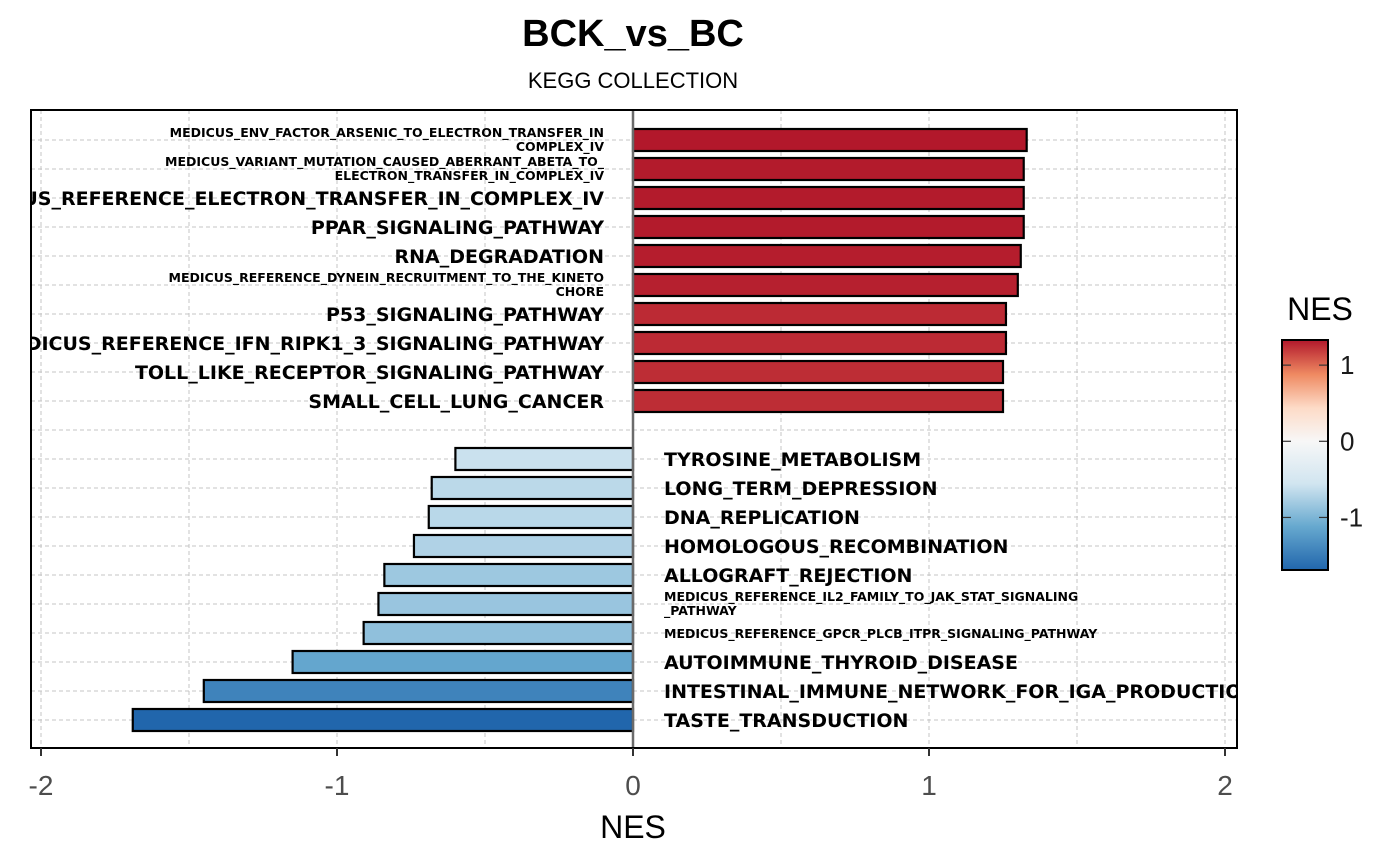 This screenshot has width=1400, height=865. What do you see at coordinates (41, 785) in the screenshot?
I see `x-tick-label: -2` at bounding box center [41, 785].